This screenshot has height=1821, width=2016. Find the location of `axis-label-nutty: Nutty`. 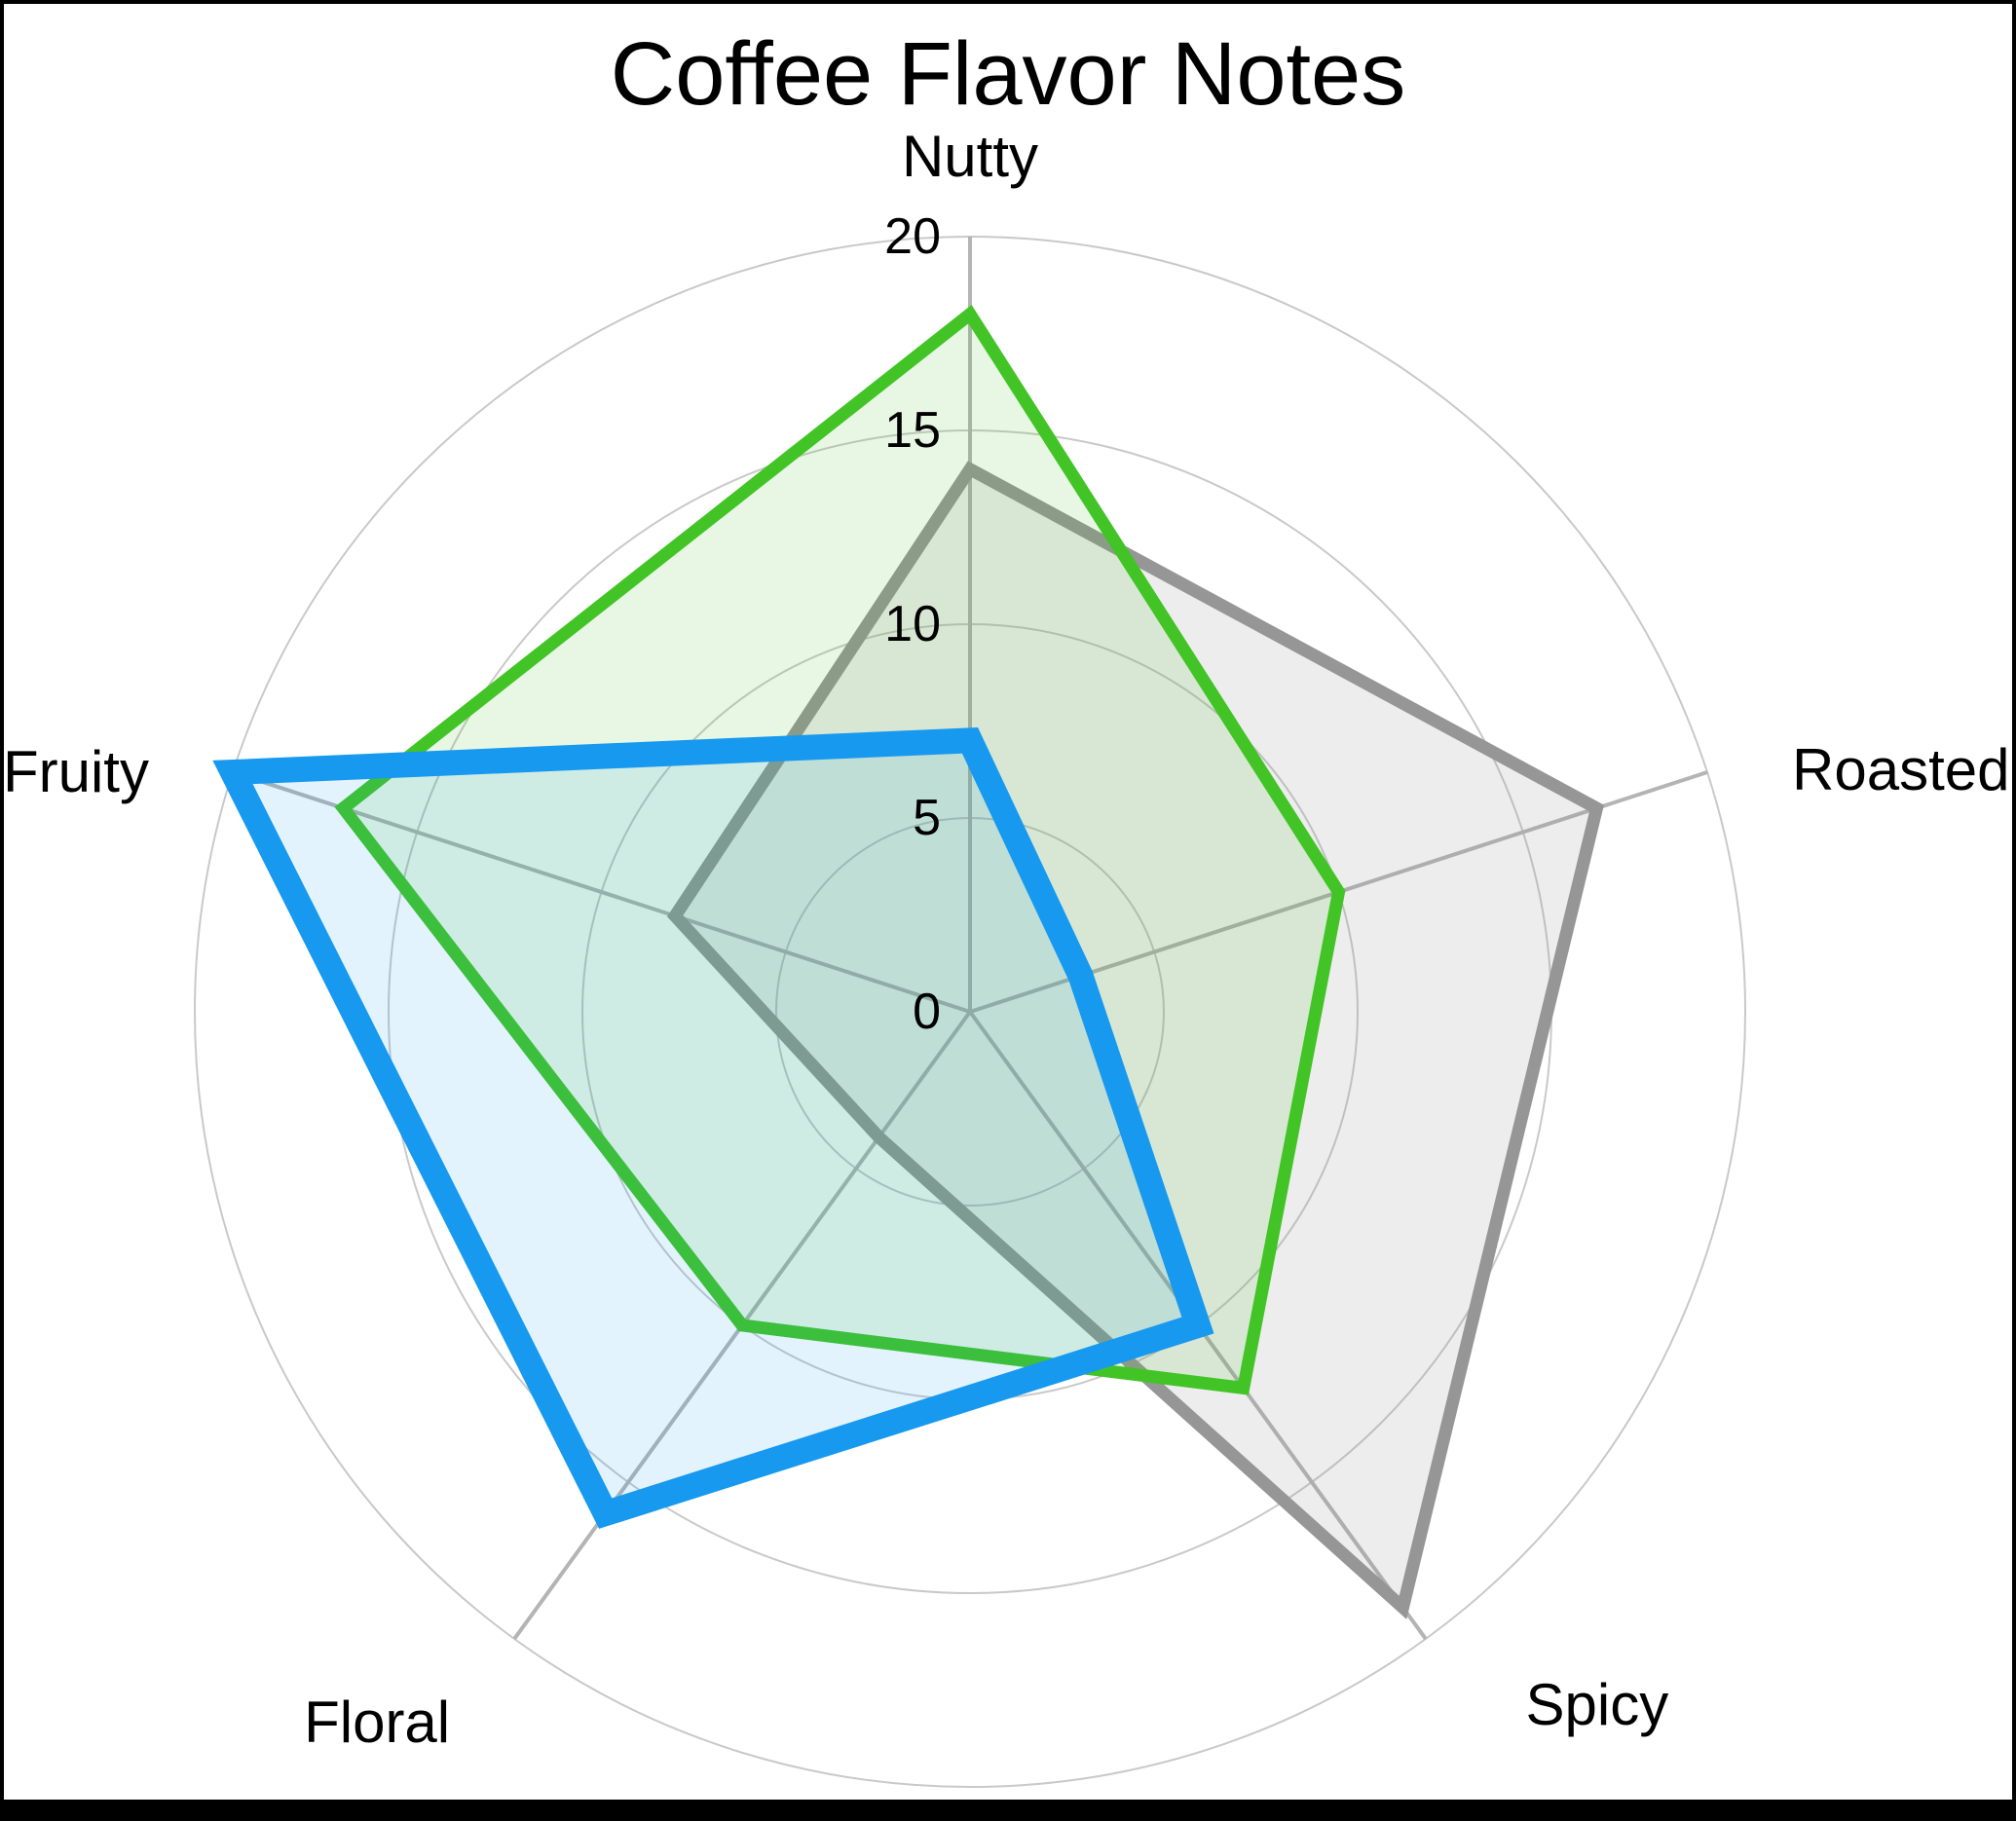

axis-label-nutty: Nutty is located at coordinates (970, 156).